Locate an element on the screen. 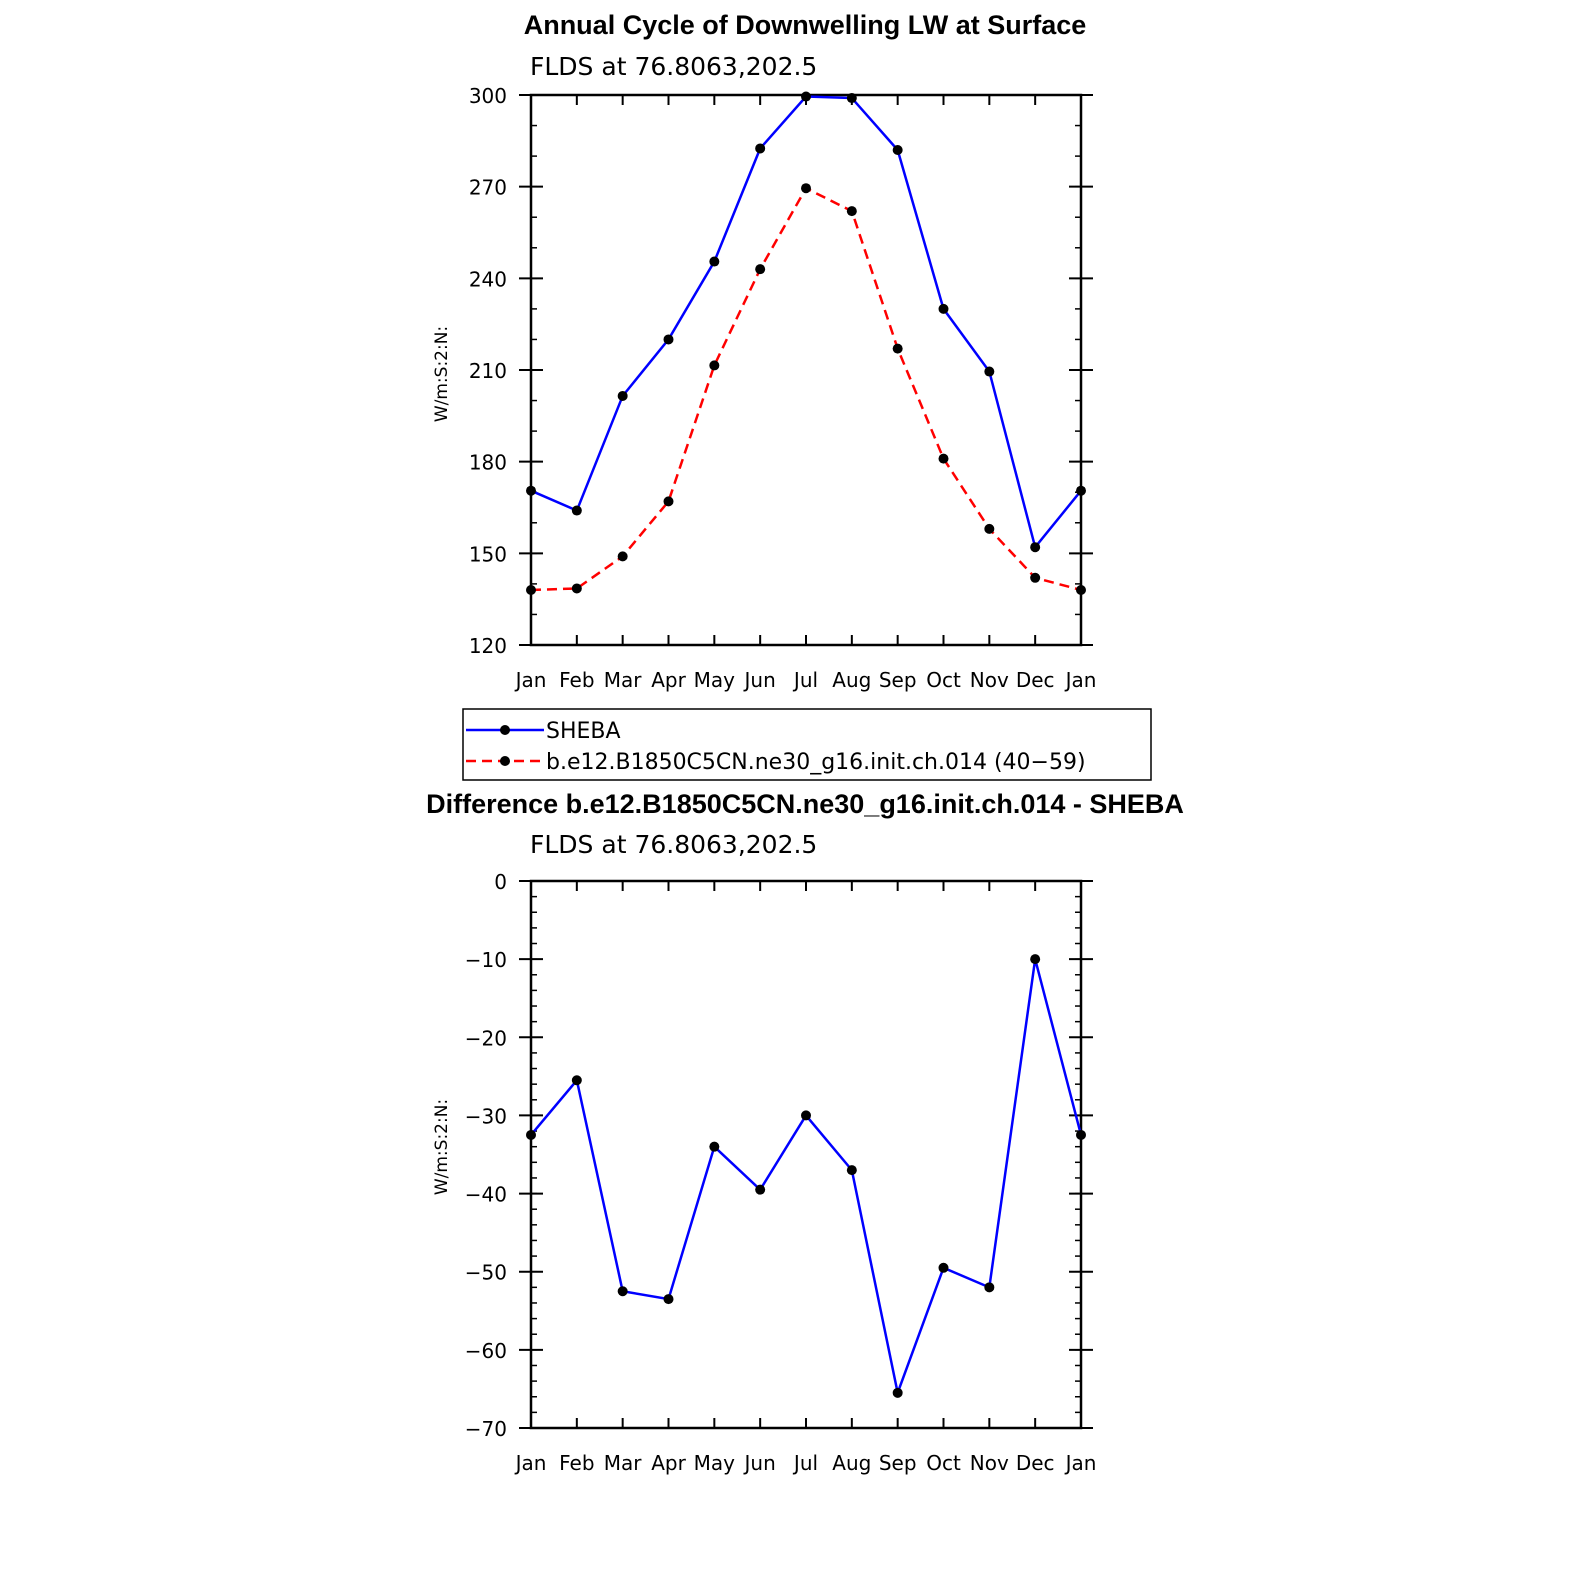 This screenshot has height=1575, width=1575. legend-label-sheba: SHEBA is located at coordinates (583, 731).